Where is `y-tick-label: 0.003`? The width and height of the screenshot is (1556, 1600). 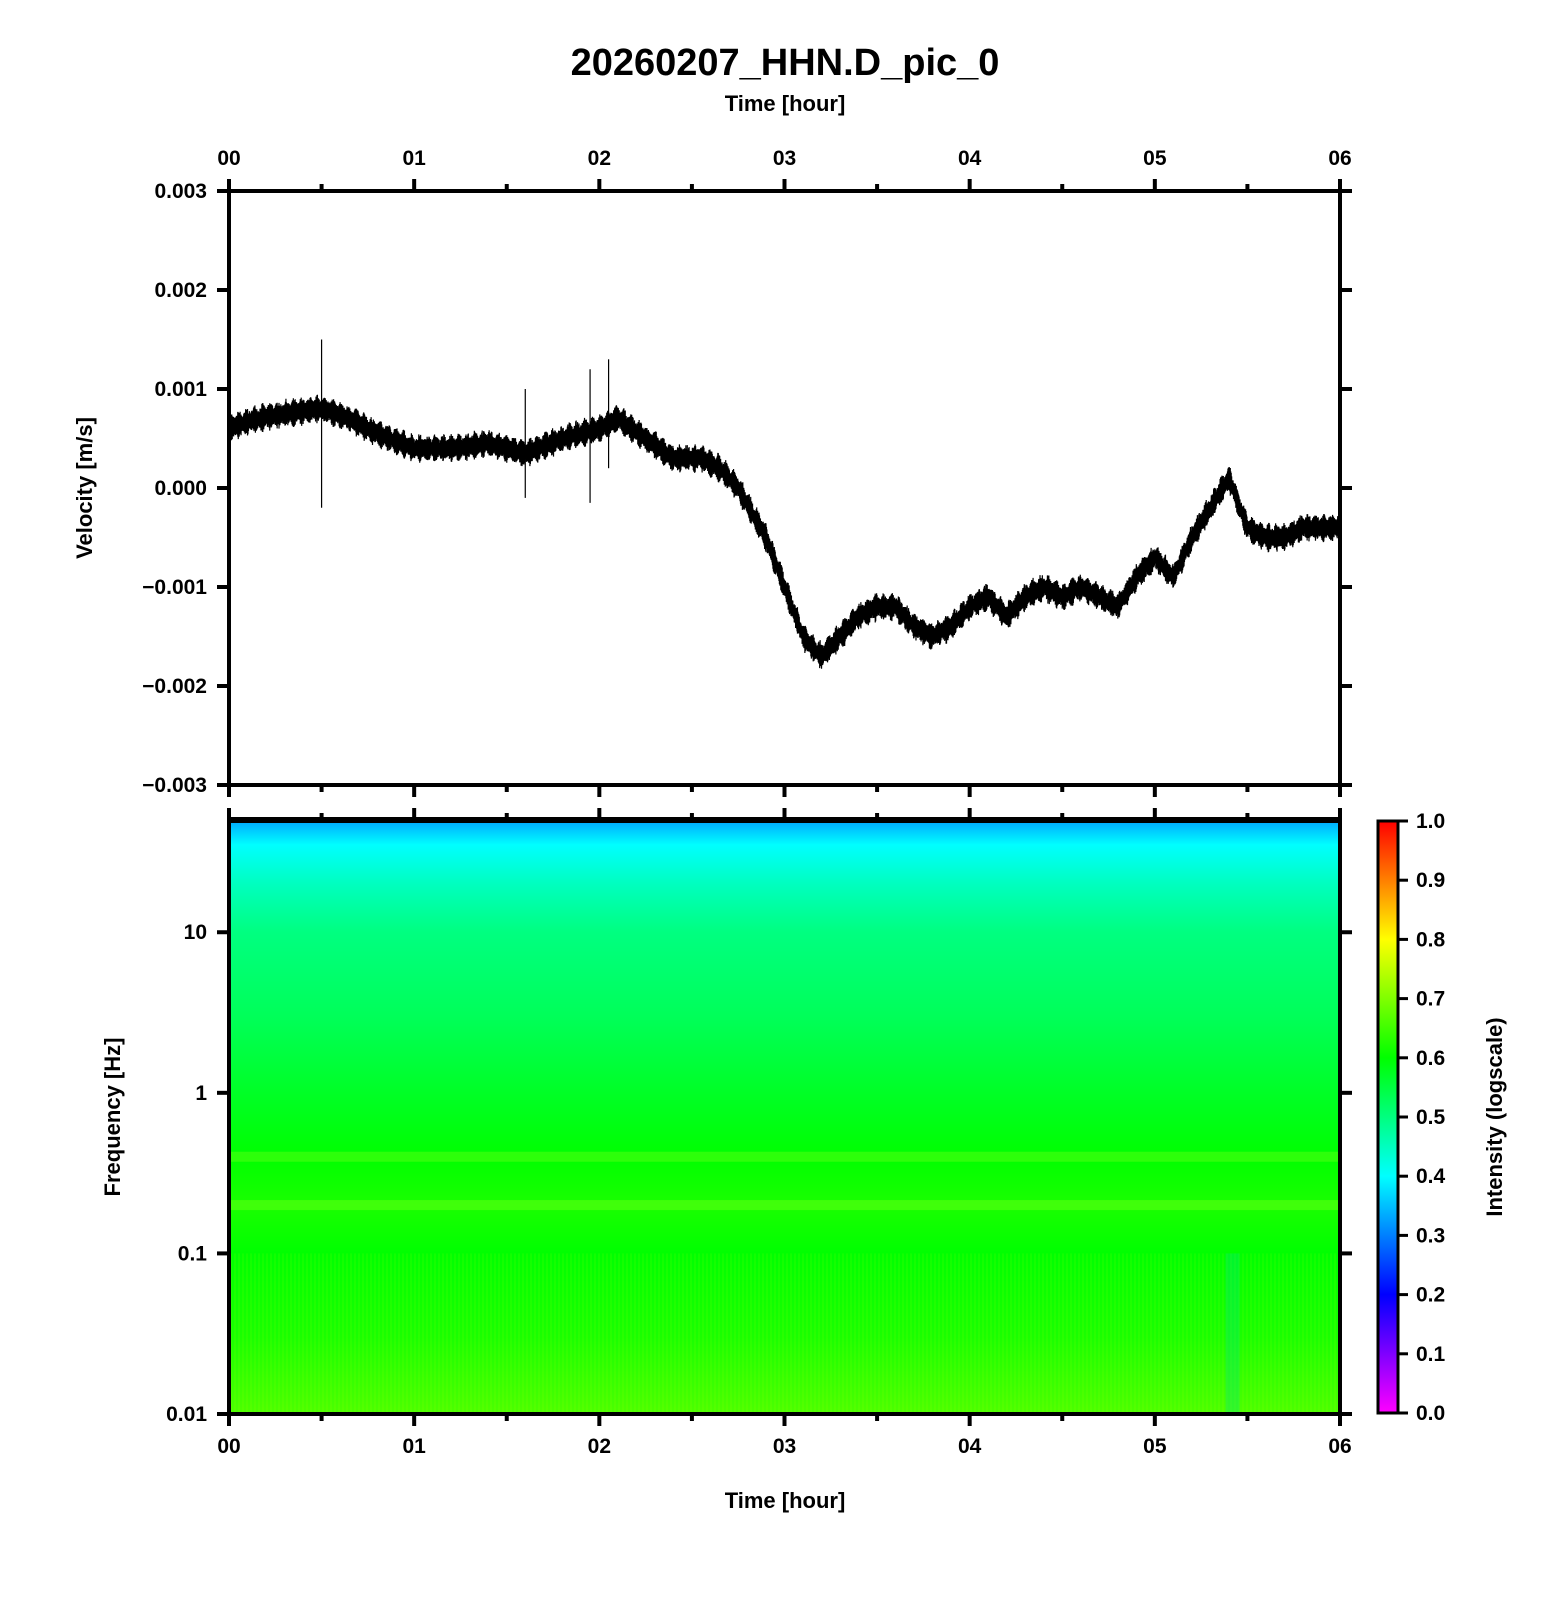 y-tick-label: 0.003 is located at coordinates (180, 191).